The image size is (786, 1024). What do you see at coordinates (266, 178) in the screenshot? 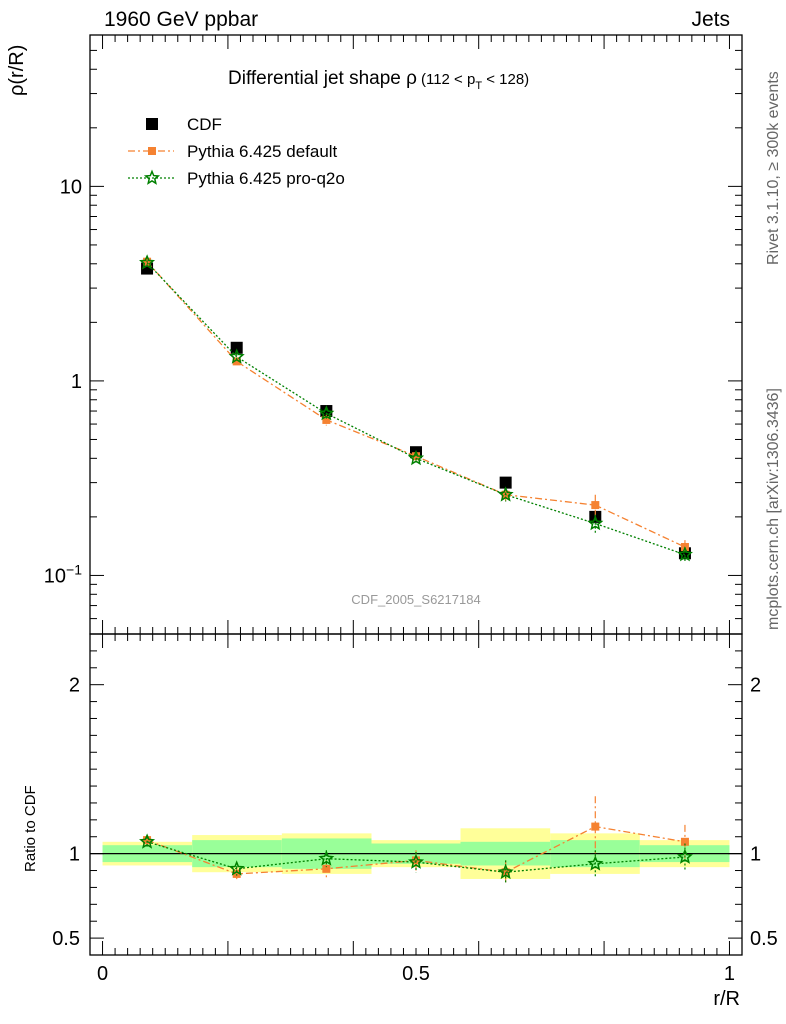
I see `legend-label-pythia-6-425-pro-q2o: Pythia 6.425 pro-q2o` at bounding box center [266, 178].